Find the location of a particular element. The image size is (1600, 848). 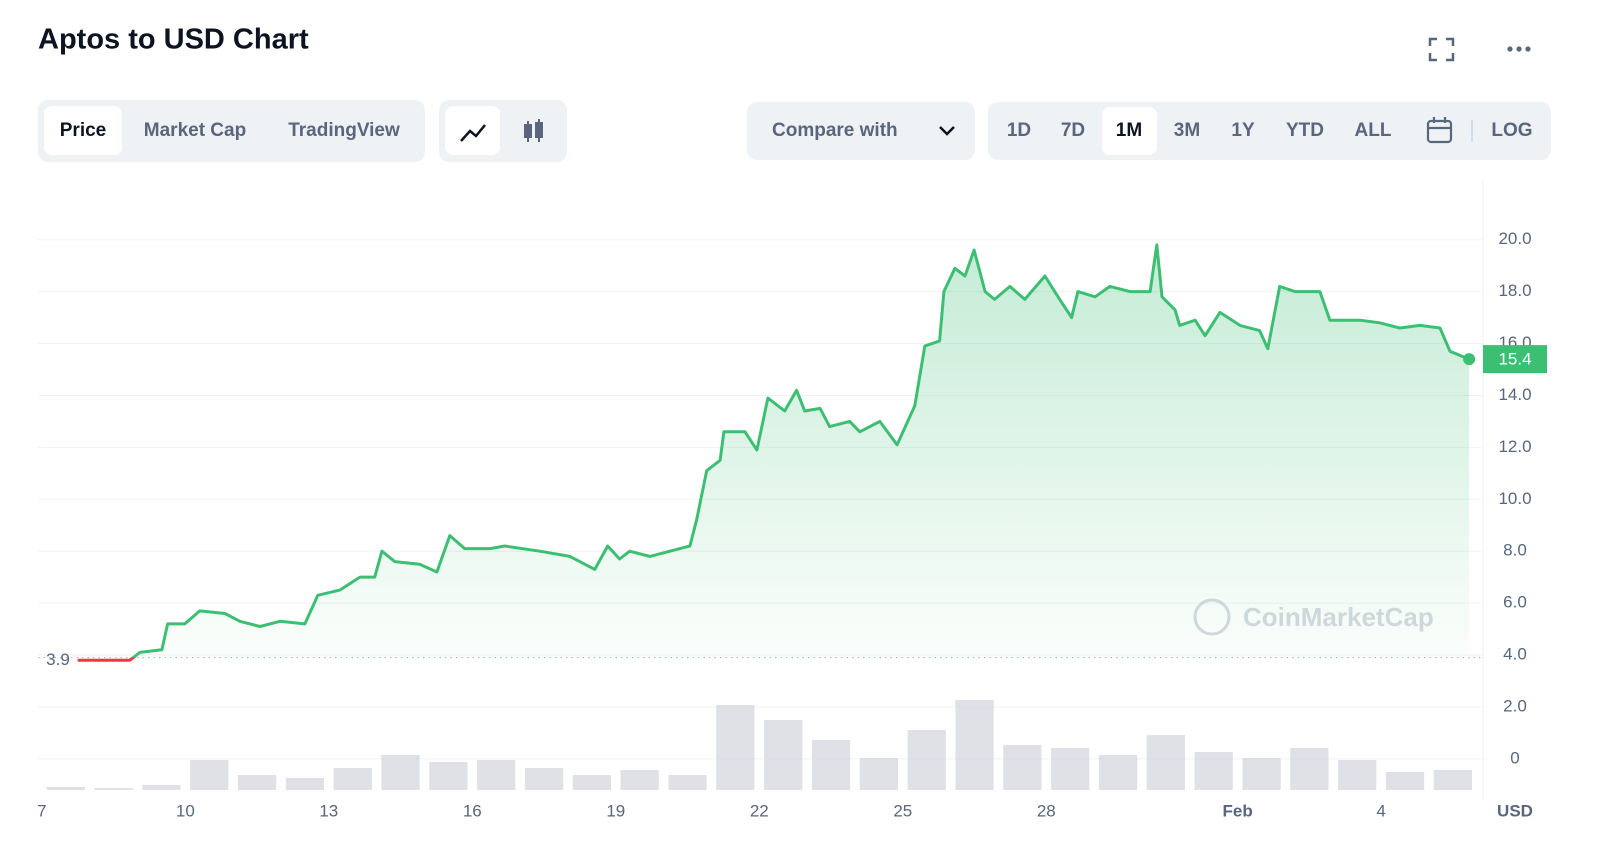

price-badge is located at coordinates (1515, 359).